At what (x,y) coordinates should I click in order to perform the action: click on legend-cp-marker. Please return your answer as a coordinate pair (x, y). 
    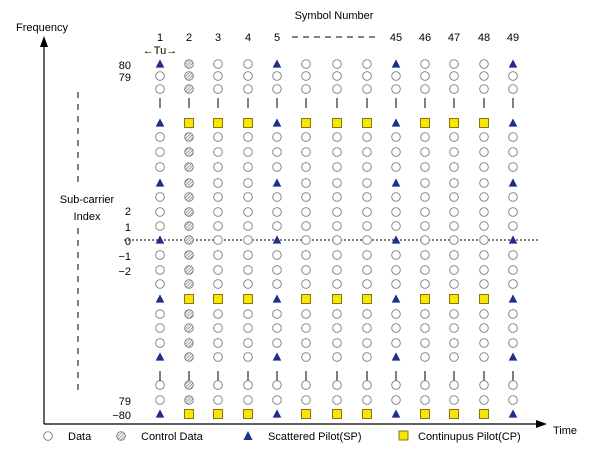
    Looking at the image, I should click on (403, 435).